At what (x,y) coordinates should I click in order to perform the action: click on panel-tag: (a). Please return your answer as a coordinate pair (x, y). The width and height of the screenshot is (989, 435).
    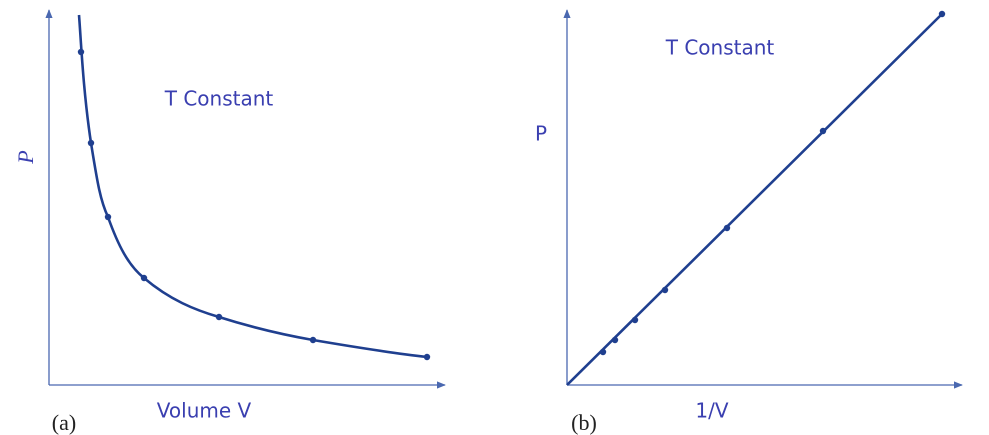
    Looking at the image, I should click on (64, 422).